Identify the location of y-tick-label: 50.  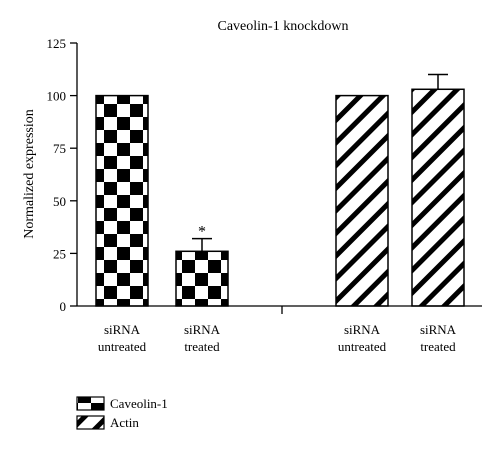
(59, 201).